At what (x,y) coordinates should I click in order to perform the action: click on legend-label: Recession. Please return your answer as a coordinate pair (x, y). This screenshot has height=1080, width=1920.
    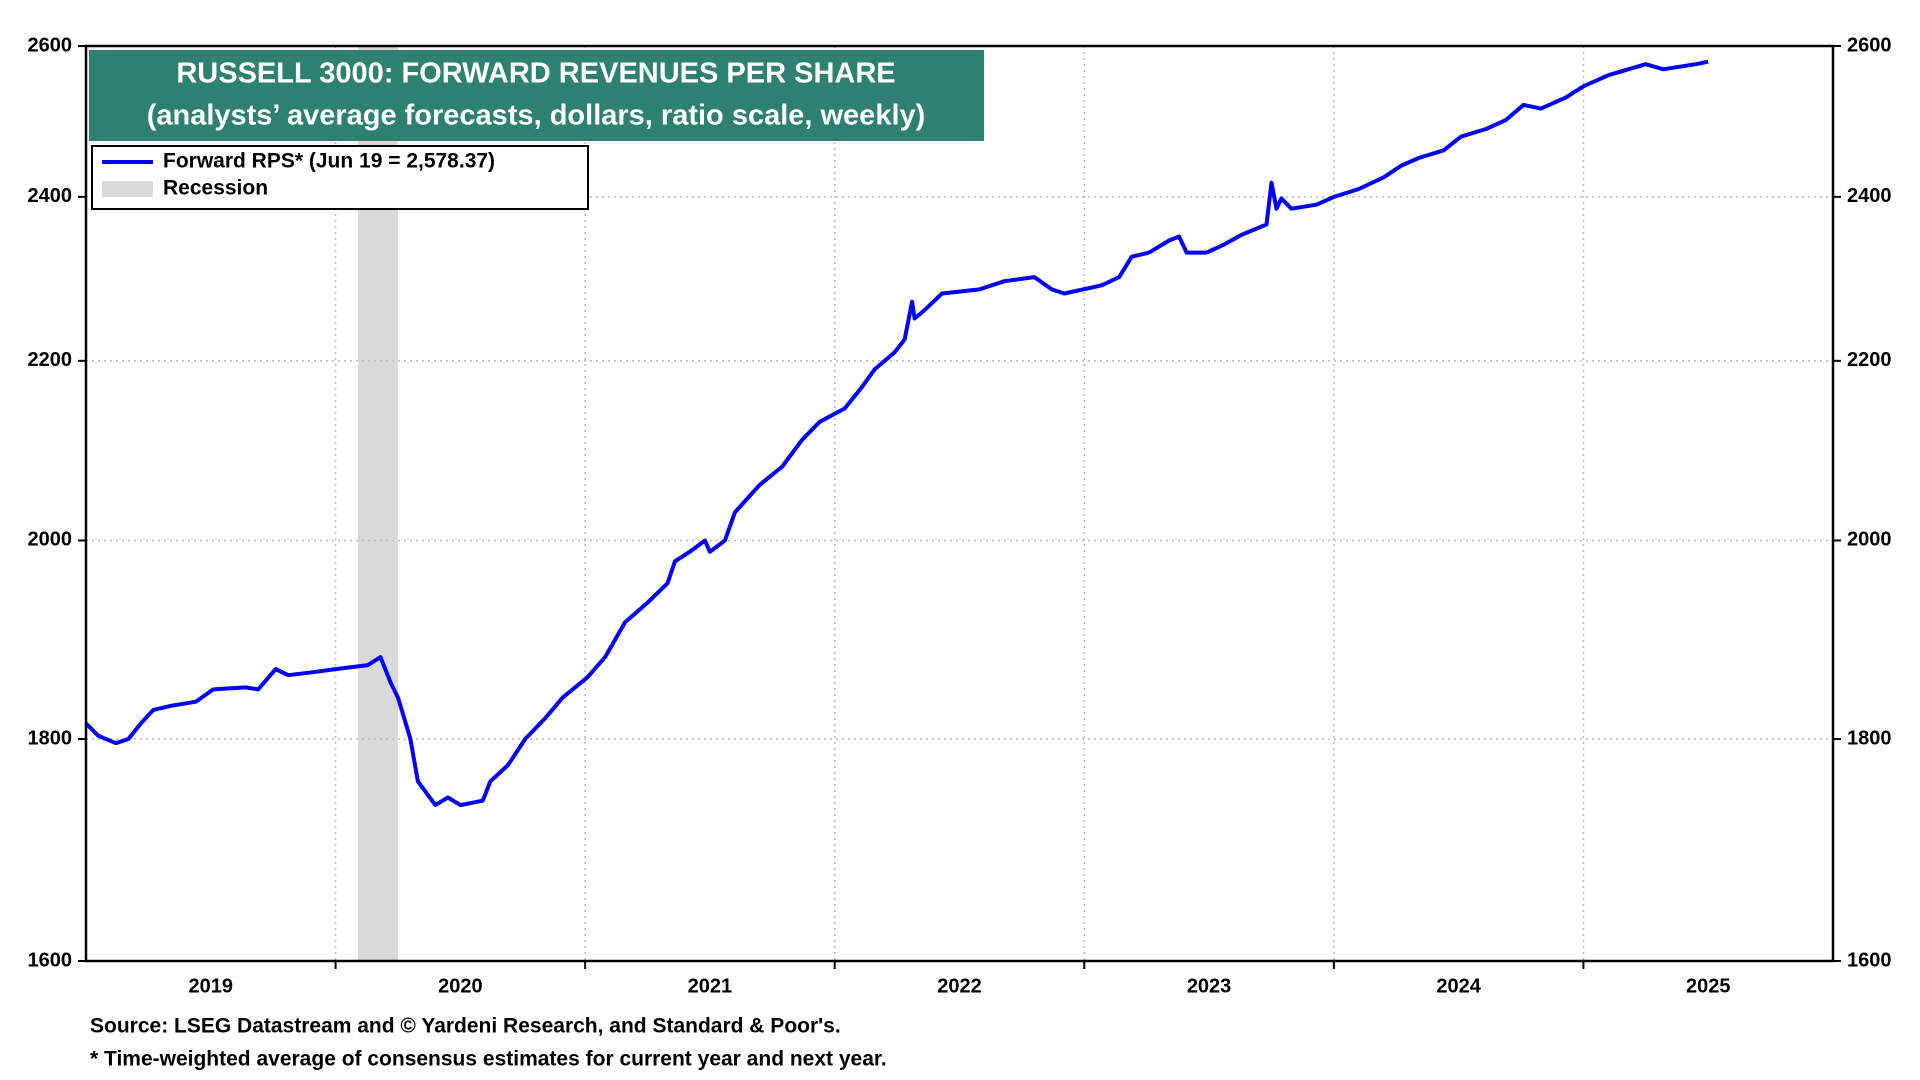
    Looking at the image, I should click on (215, 188).